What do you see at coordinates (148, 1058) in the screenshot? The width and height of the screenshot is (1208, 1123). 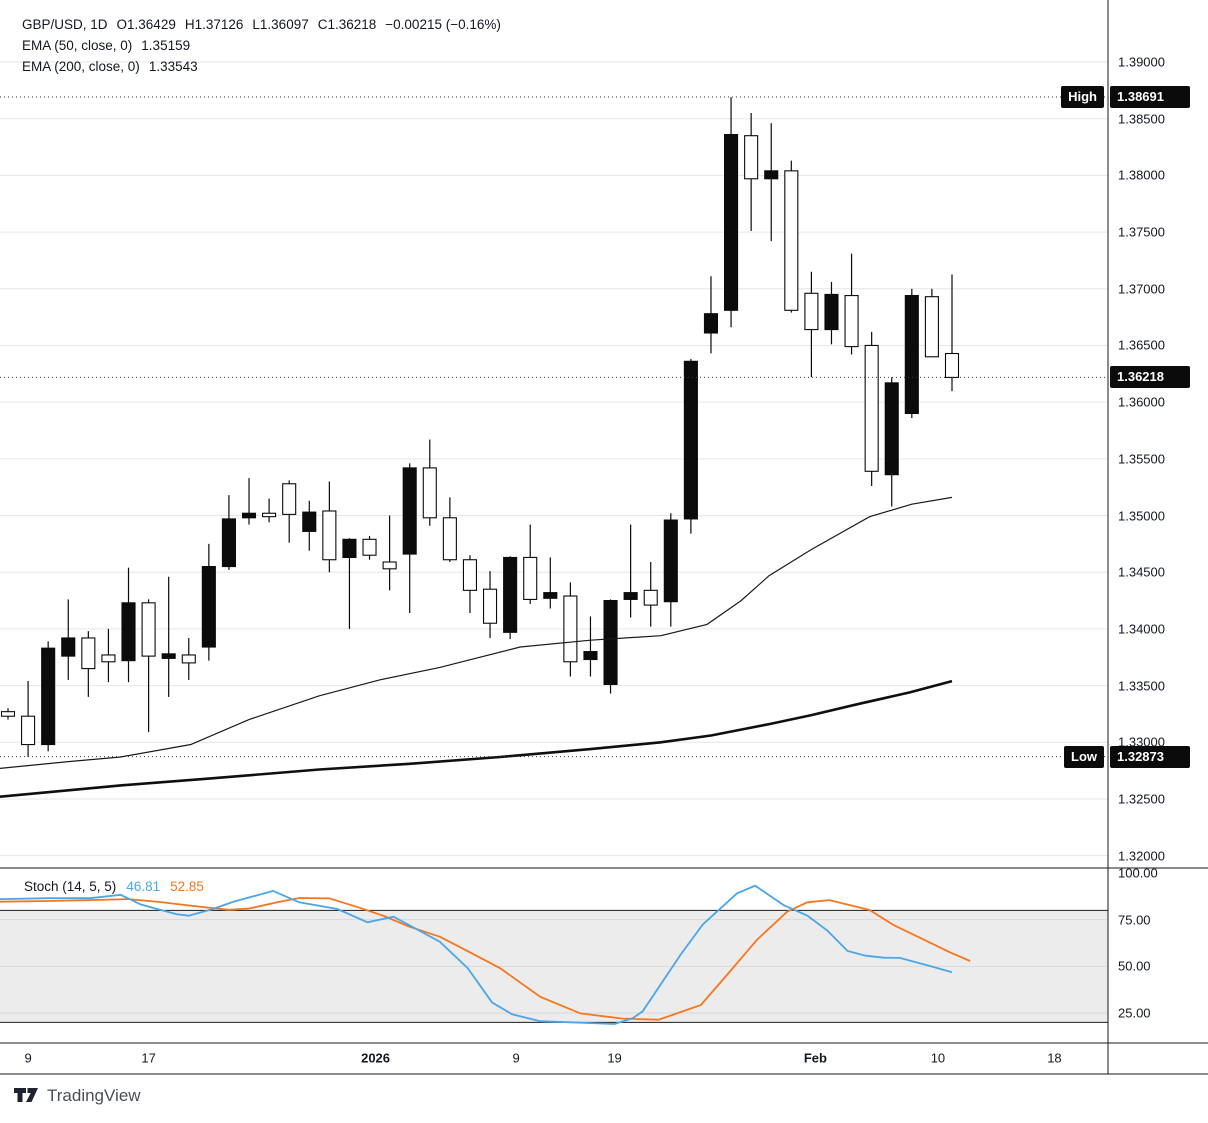 I see `time-axis-label: 17` at bounding box center [148, 1058].